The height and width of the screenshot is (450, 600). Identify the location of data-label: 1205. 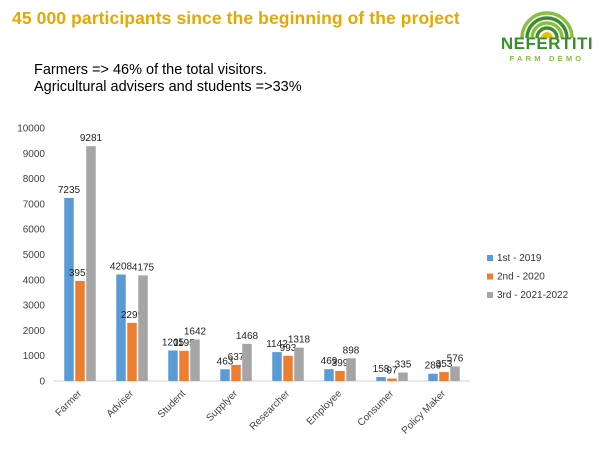
(173, 343).